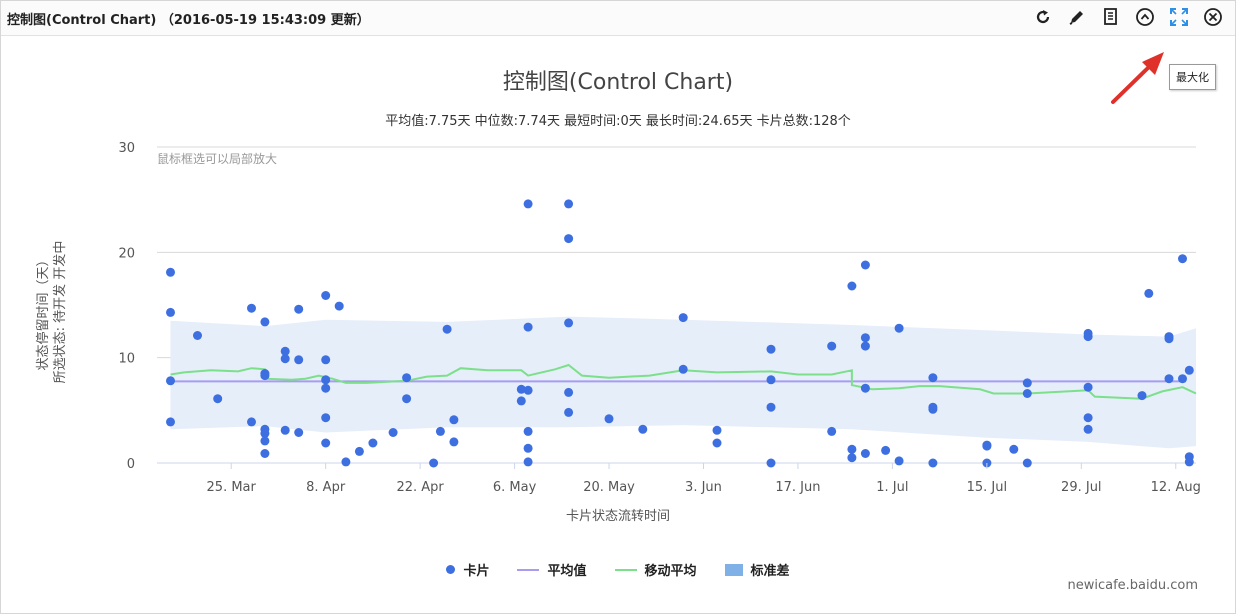 This screenshot has height=614, width=1236. Describe the element at coordinates (232, 487) in the screenshot. I see `x-tick-label: 25. Mar` at that location.